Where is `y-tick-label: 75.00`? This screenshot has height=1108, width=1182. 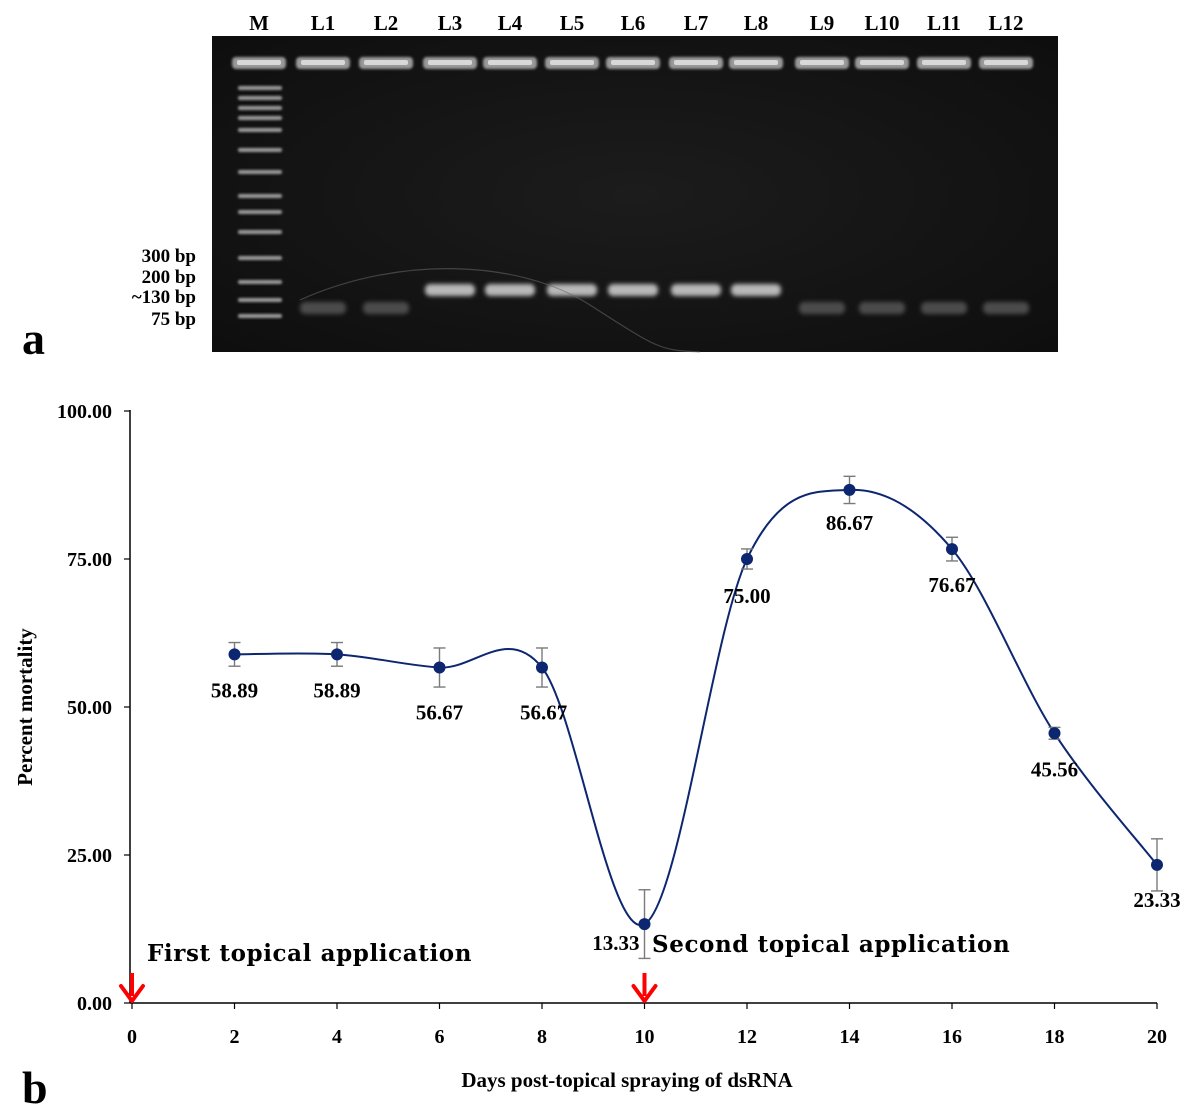
y-tick-label: 75.00 is located at coordinates (89, 560).